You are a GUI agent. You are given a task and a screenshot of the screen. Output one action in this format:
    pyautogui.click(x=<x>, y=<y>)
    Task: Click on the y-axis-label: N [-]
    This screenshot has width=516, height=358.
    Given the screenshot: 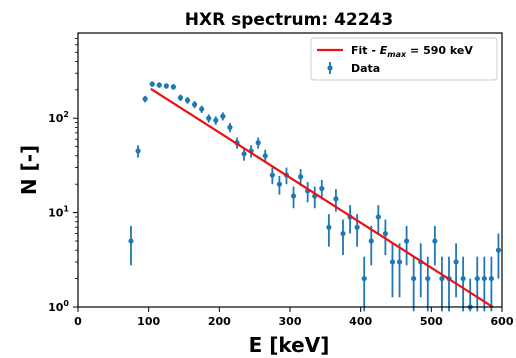 What is the action you would take?
    pyautogui.click(x=29, y=170)
    